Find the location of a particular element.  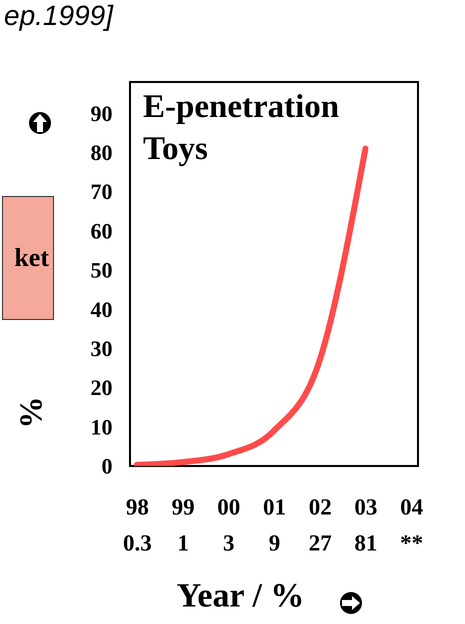

x-tick-label: 00 is located at coordinates (228, 507).